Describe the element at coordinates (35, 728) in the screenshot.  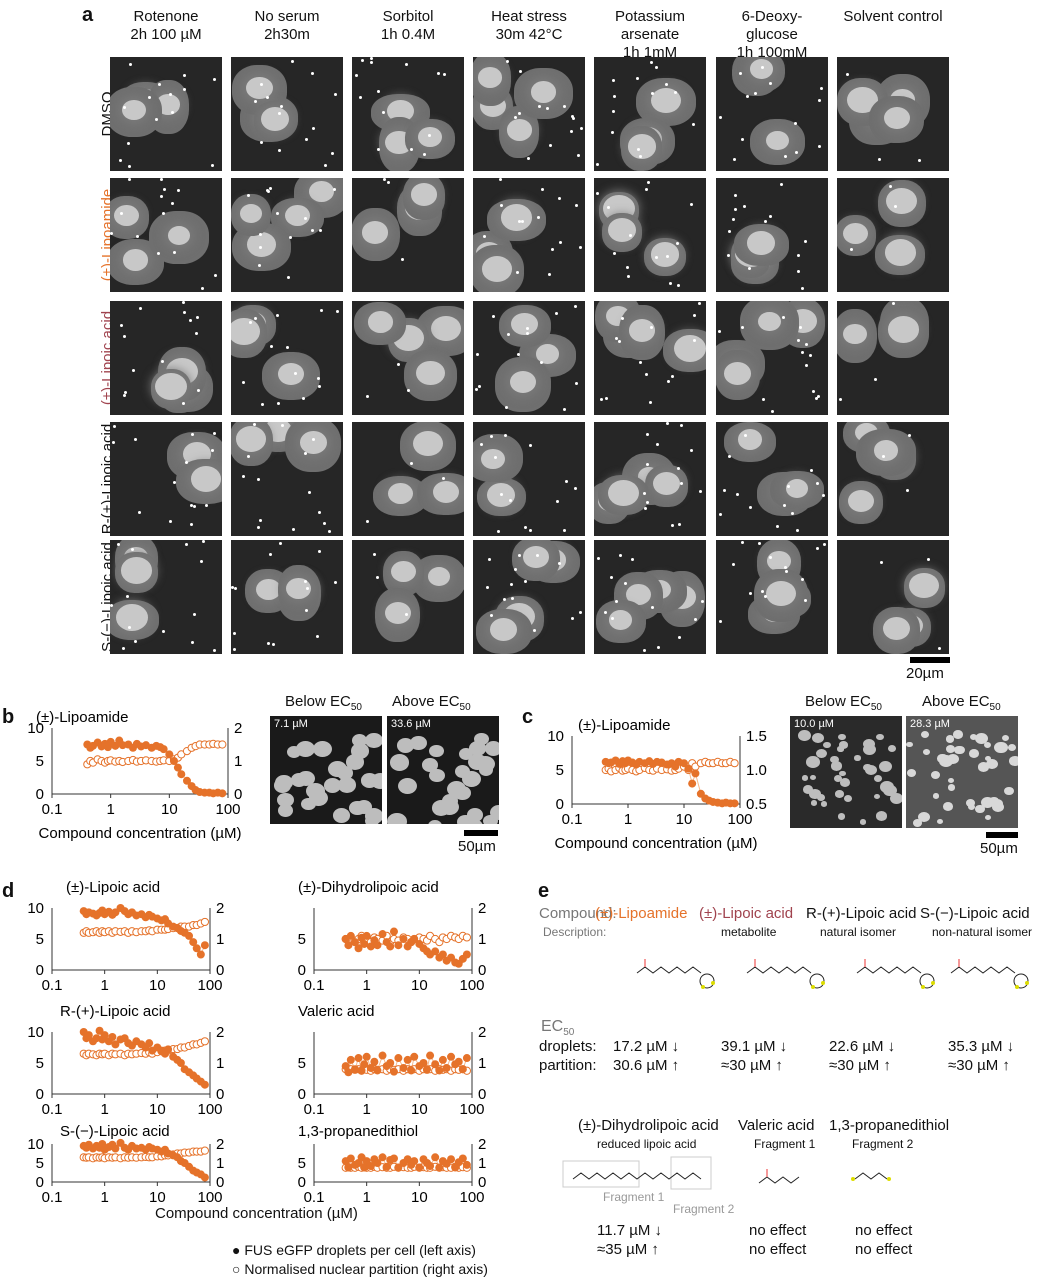
I see `y-tick-label-left: 10` at that location.